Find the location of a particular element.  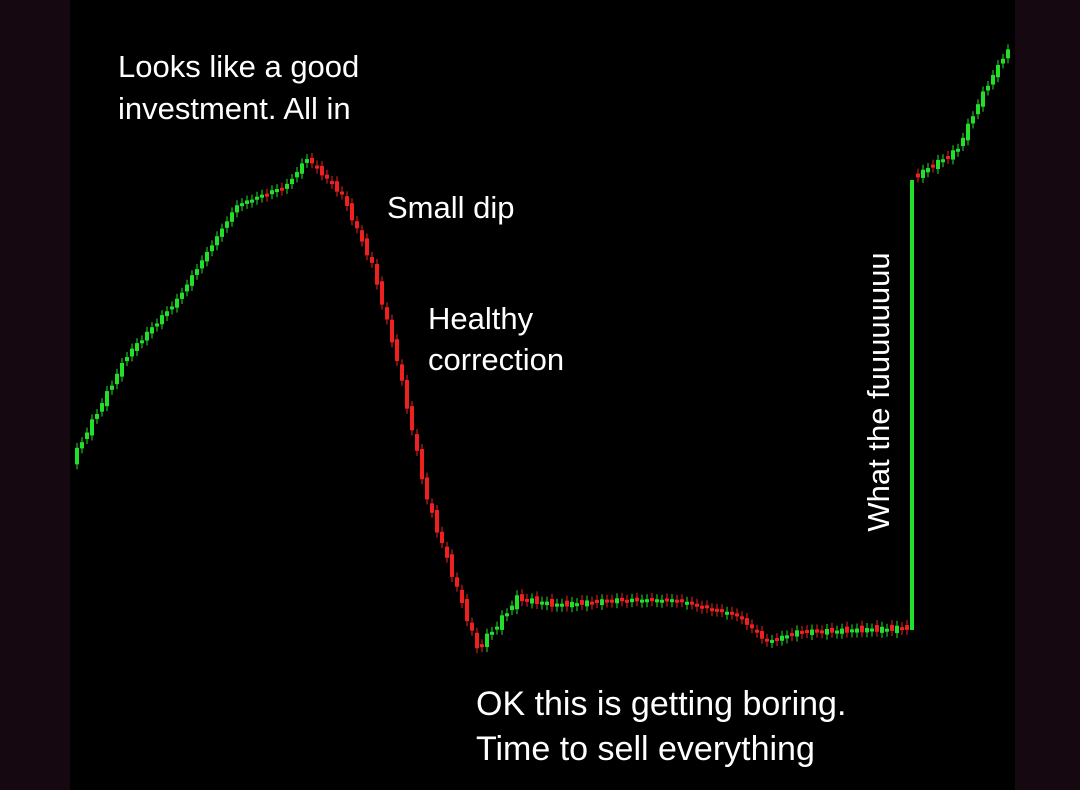

annotation: OK this is getting boring. is located at coordinates (661, 704).